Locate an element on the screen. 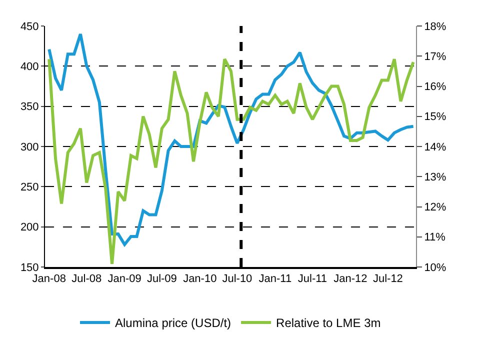 This screenshot has height=349, width=484. y-tick-label: 250 is located at coordinates (29, 188).